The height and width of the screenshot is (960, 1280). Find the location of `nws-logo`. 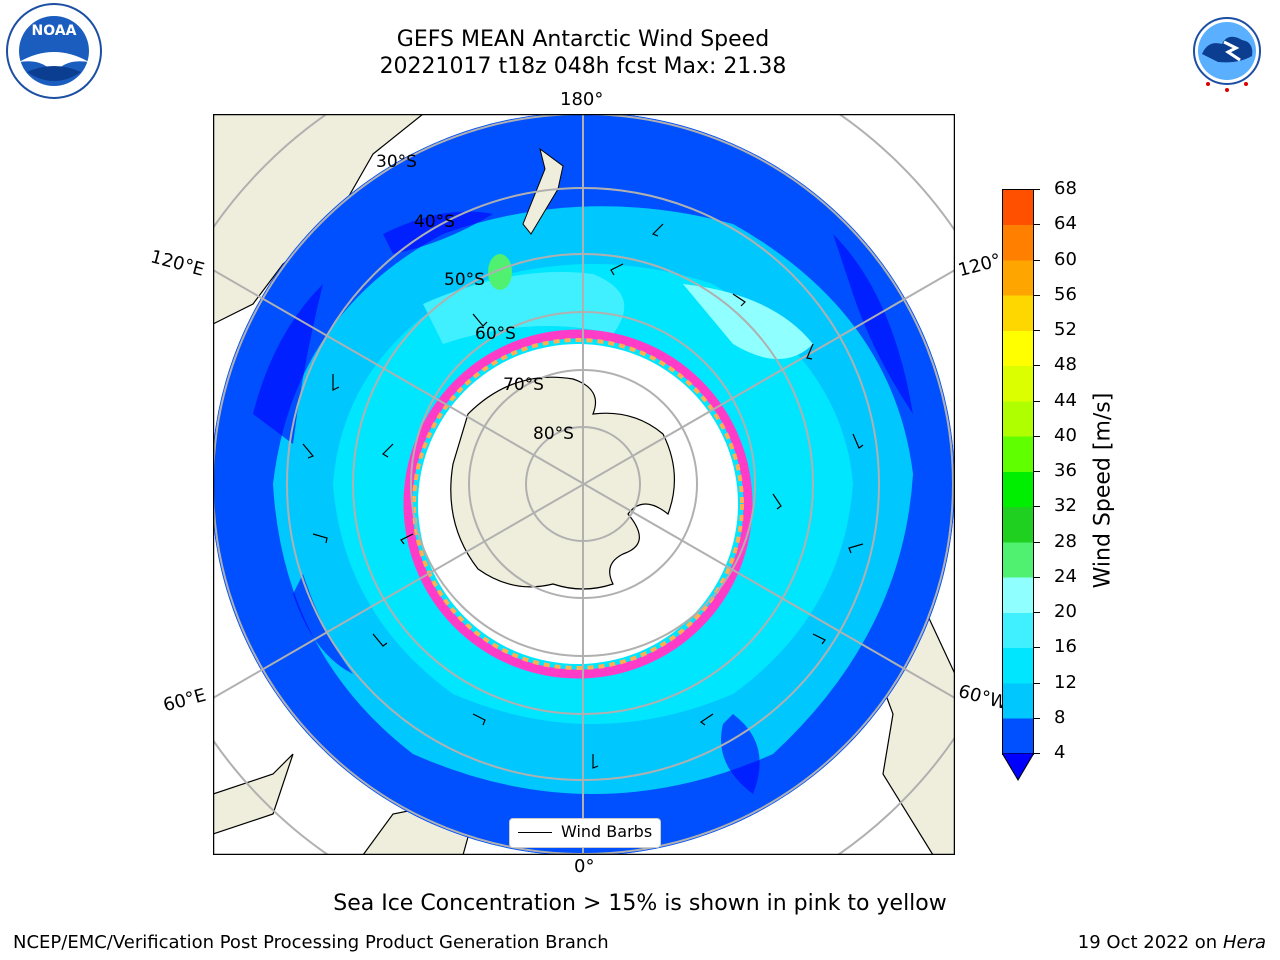

nws-logo is located at coordinates (1227, 51).